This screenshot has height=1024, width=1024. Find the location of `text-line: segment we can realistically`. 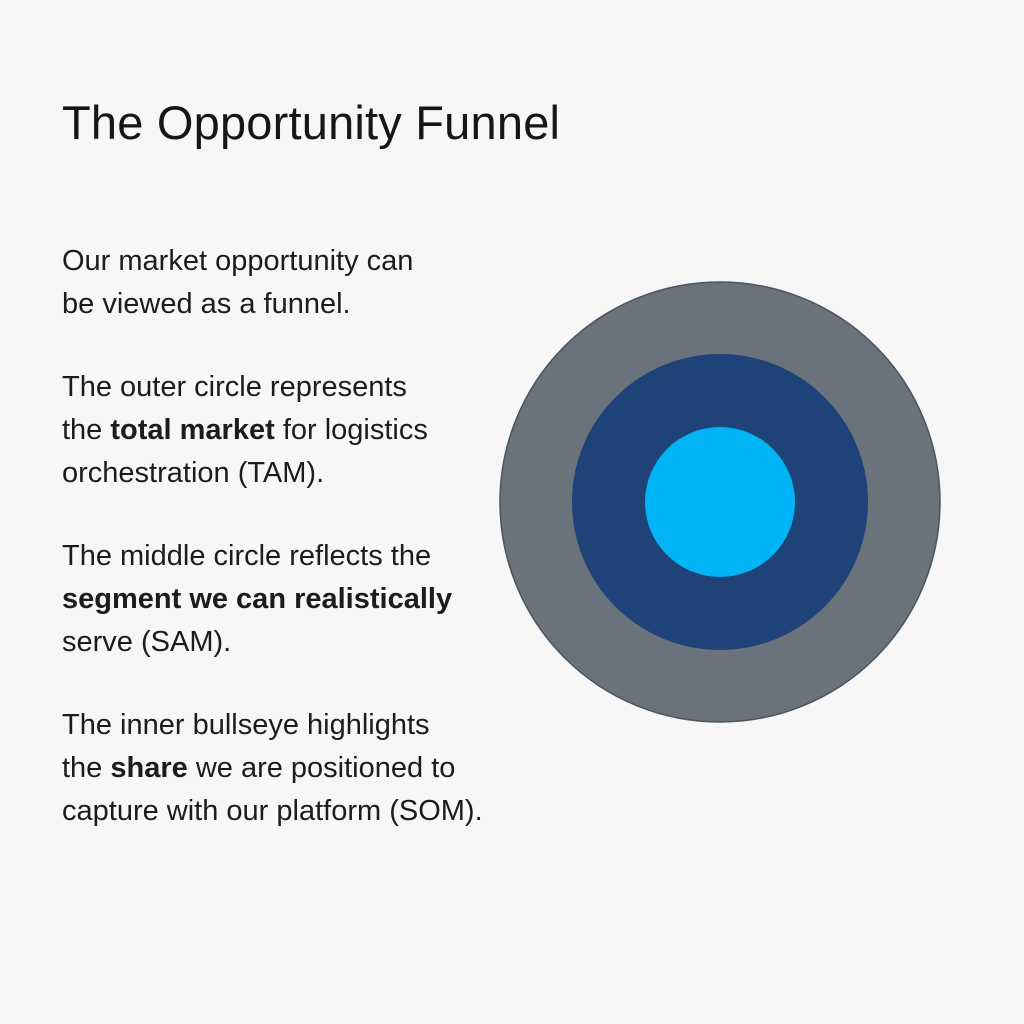

text-line: segment we can realistically is located at coordinates (302, 599).